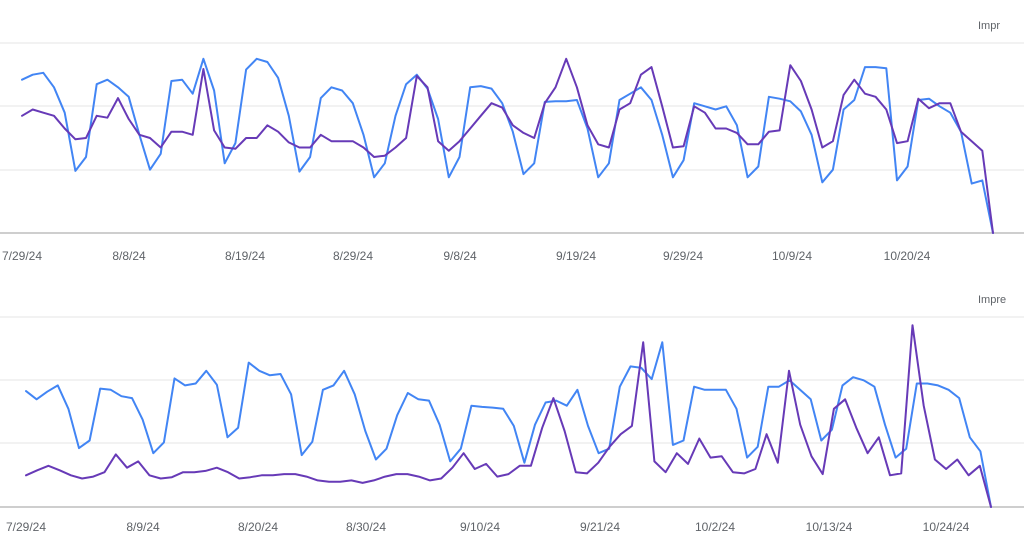 The image size is (1024, 544). Describe the element at coordinates (576, 256) in the screenshot. I see `x-tick-label: 9/19/24` at that location.